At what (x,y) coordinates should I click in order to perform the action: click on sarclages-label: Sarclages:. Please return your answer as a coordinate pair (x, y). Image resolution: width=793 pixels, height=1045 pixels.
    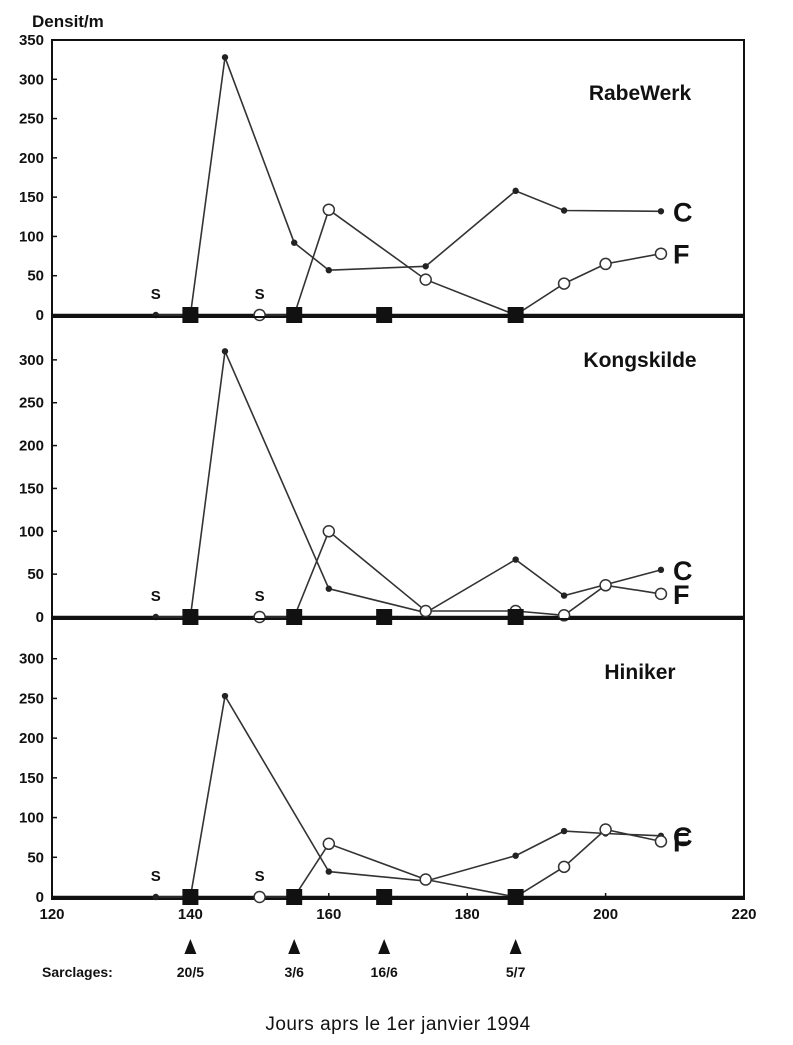
    Looking at the image, I should click on (77, 972).